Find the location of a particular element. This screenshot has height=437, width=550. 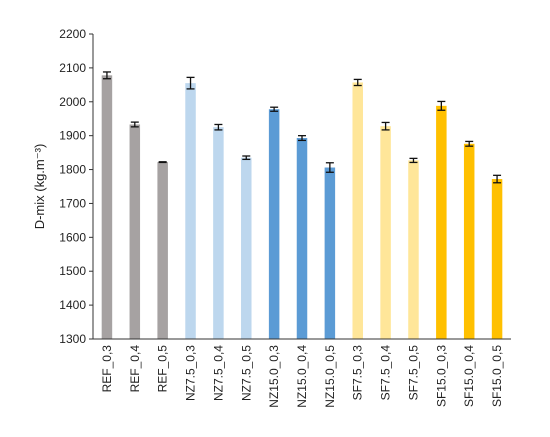

bar-SF15.0_0,4 is located at coordinates (469, 241).